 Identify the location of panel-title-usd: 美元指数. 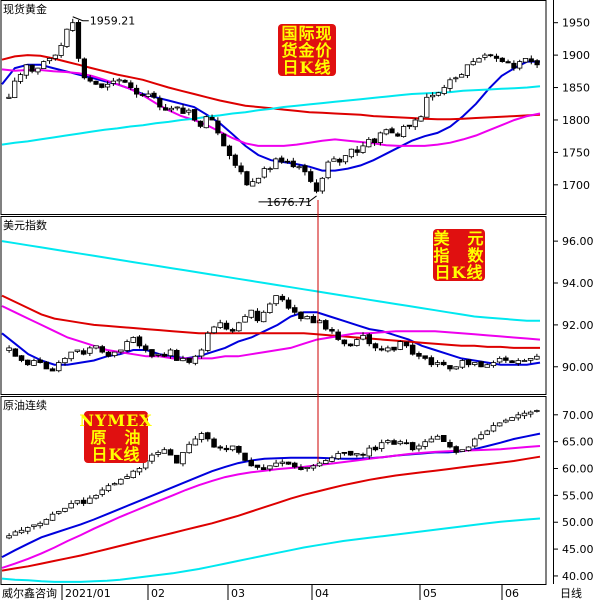
(25, 225).